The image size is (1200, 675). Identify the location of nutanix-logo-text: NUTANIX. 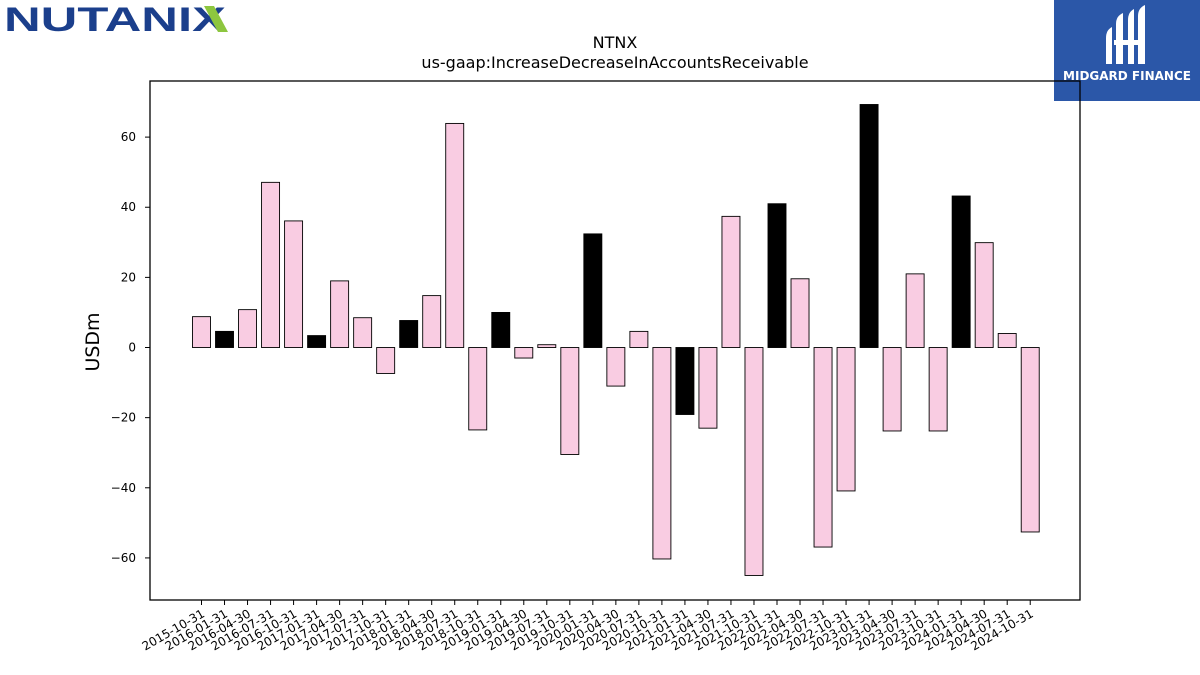
(115, 19).